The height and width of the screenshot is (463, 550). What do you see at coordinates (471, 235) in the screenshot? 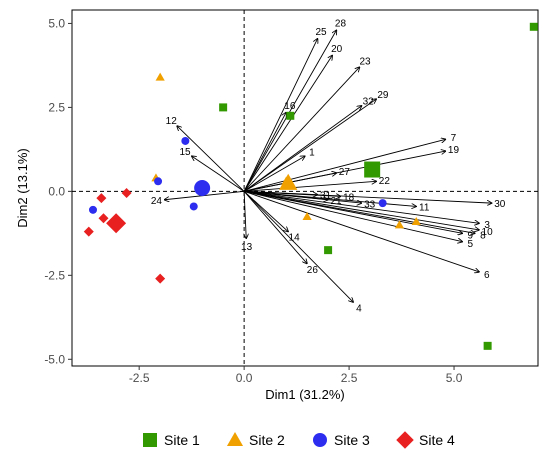
I see `variable-label-9: 9` at bounding box center [471, 235].